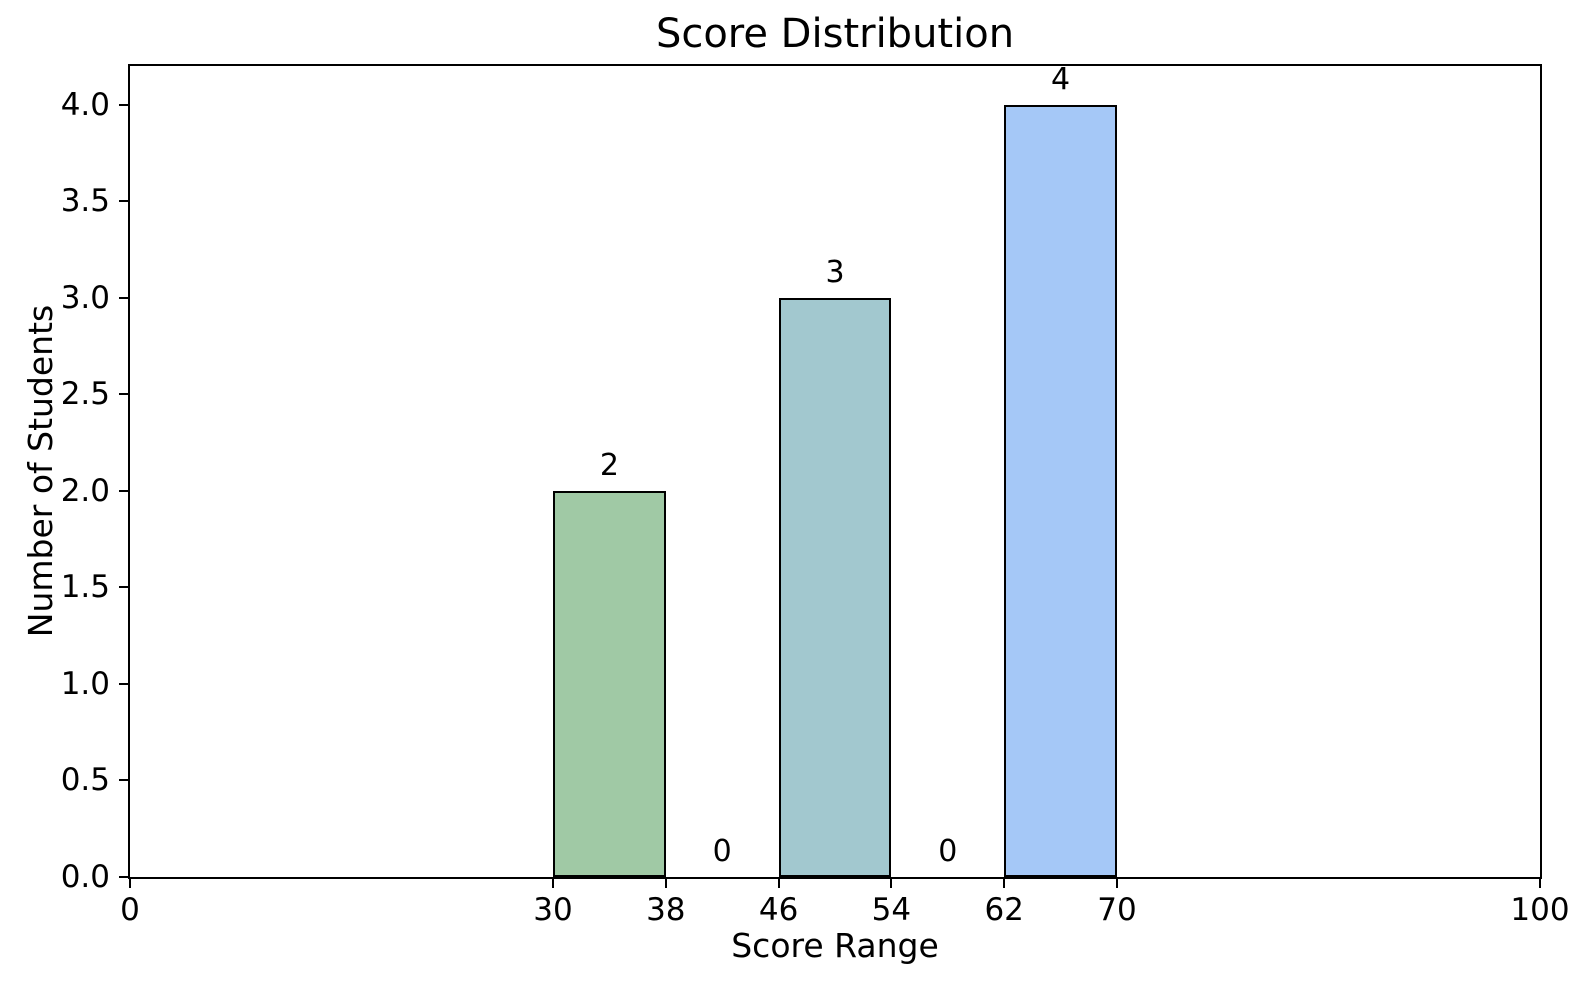 This screenshot has height=996, width=1590. What do you see at coordinates (1117, 910) in the screenshot?
I see `x-tick-label: 70` at bounding box center [1117, 910].